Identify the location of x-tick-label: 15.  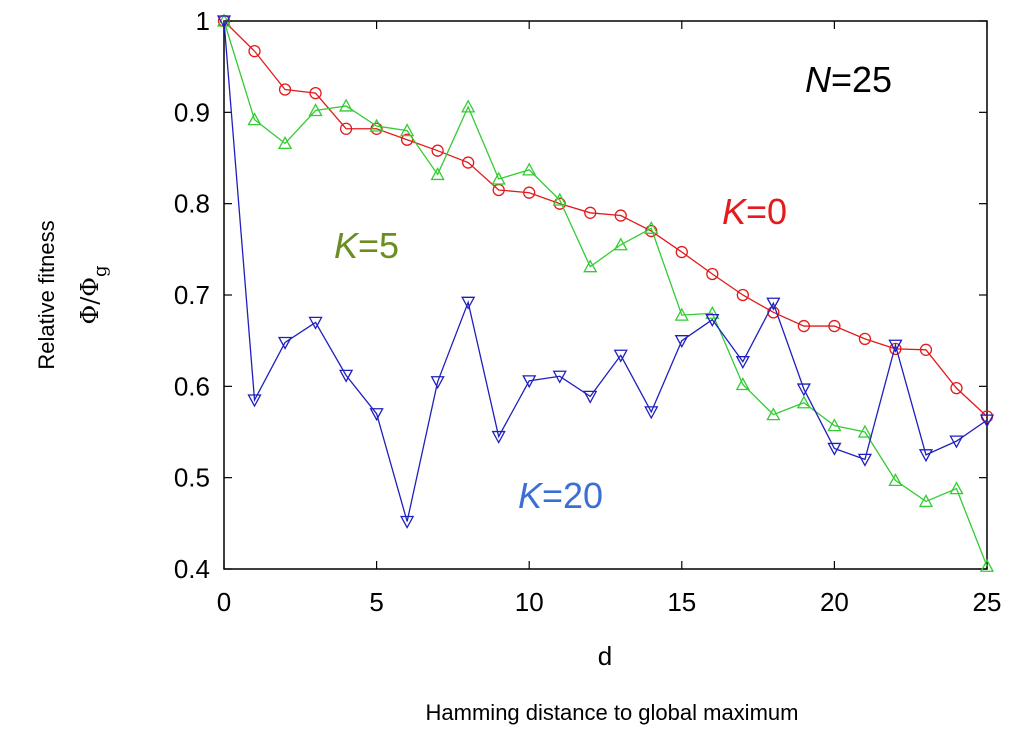
(681, 602).